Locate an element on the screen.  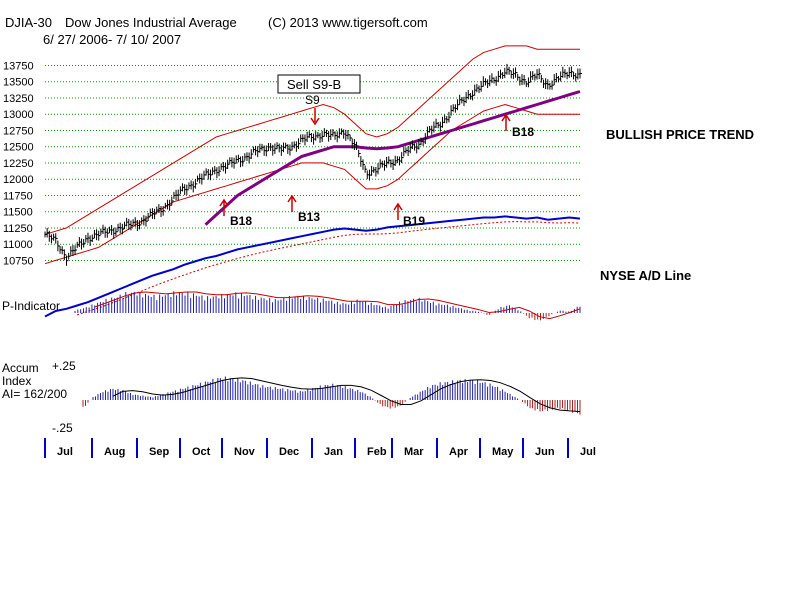
accum-bottom-label: -.25 is located at coordinates (62, 428).